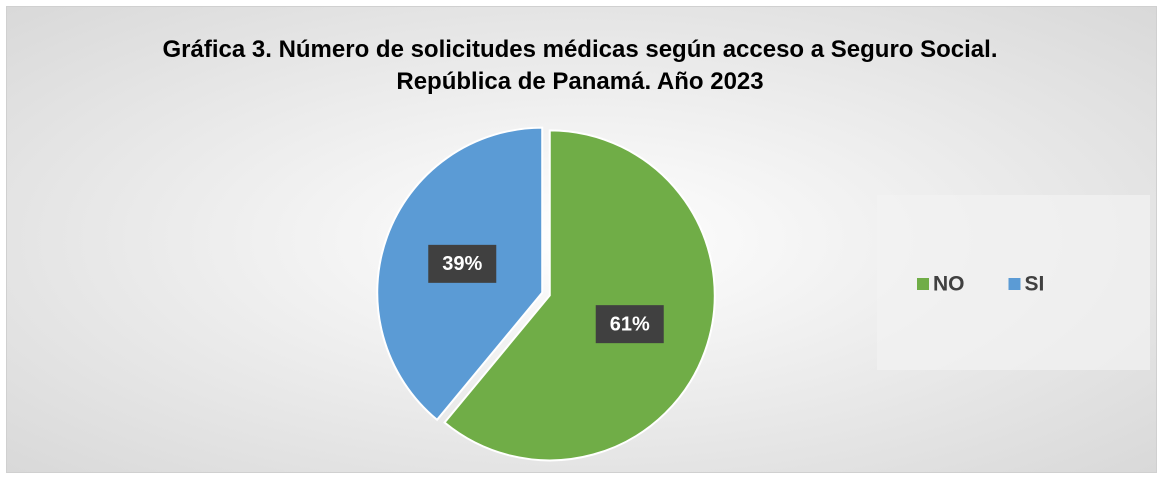 The height and width of the screenshot is (479, 1163). I want to click on legend-label: SI, so click(1035, 284).